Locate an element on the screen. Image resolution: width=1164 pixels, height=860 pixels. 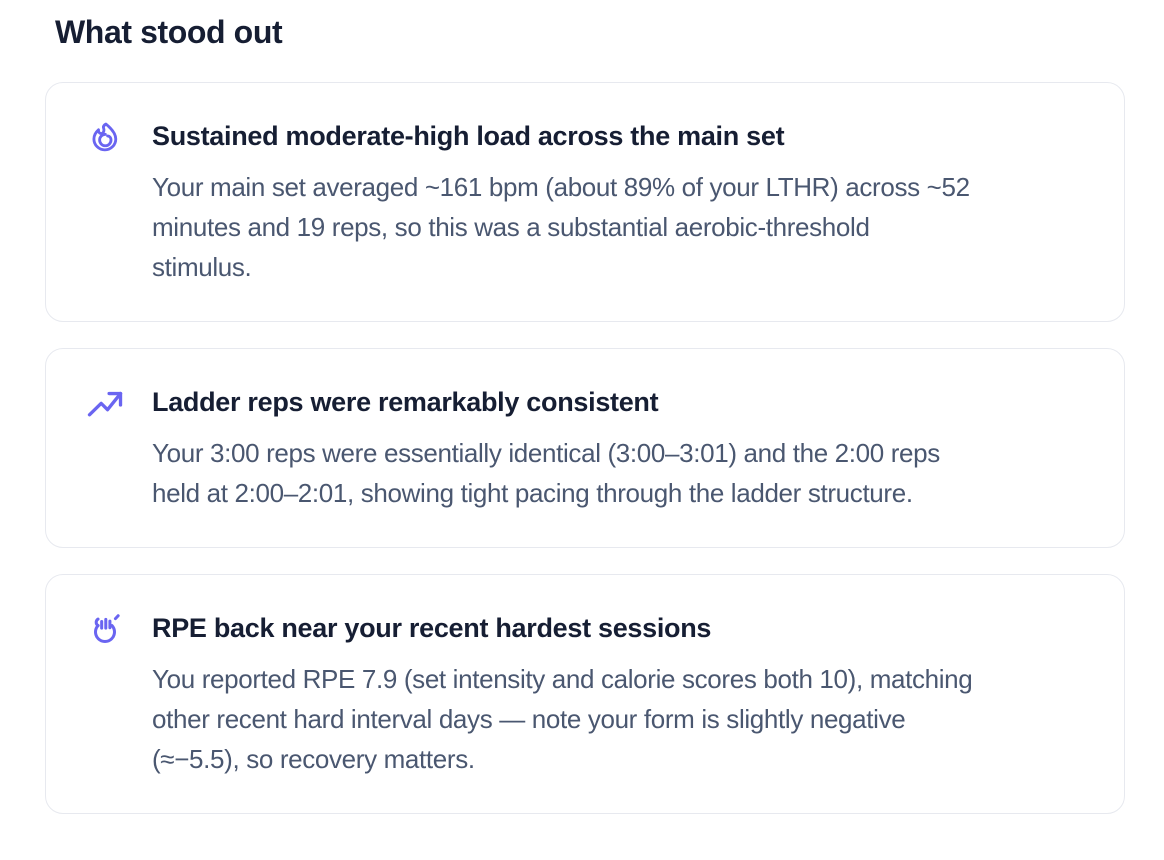
flame-swirl-icon is located at coordinates (106, 137).